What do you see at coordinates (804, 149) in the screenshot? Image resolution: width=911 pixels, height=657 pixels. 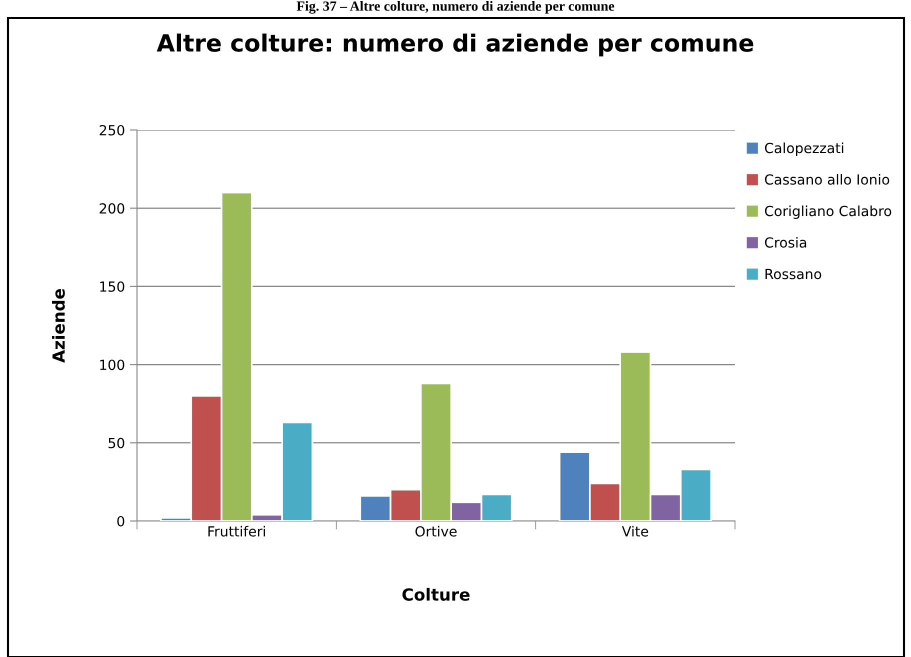 I see `legend-label: Calopezzati` at bounding box center [804, 149].